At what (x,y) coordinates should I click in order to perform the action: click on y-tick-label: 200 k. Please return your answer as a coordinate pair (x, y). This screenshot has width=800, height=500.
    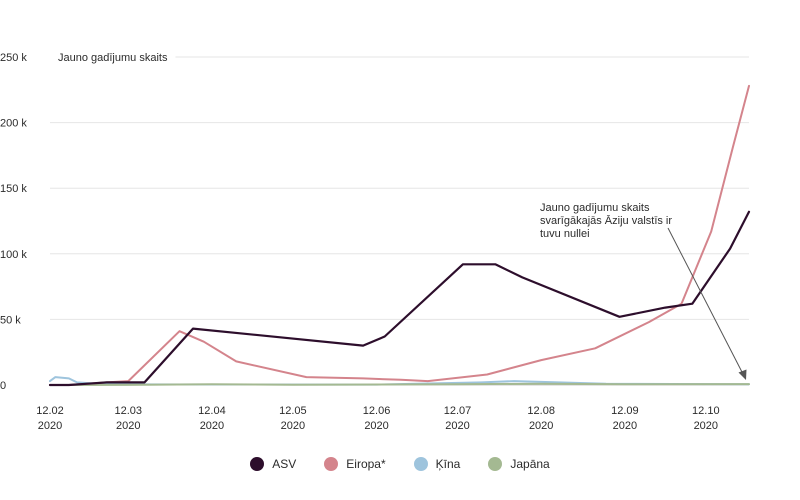
    Looking at the image, I should click on (13, 124).